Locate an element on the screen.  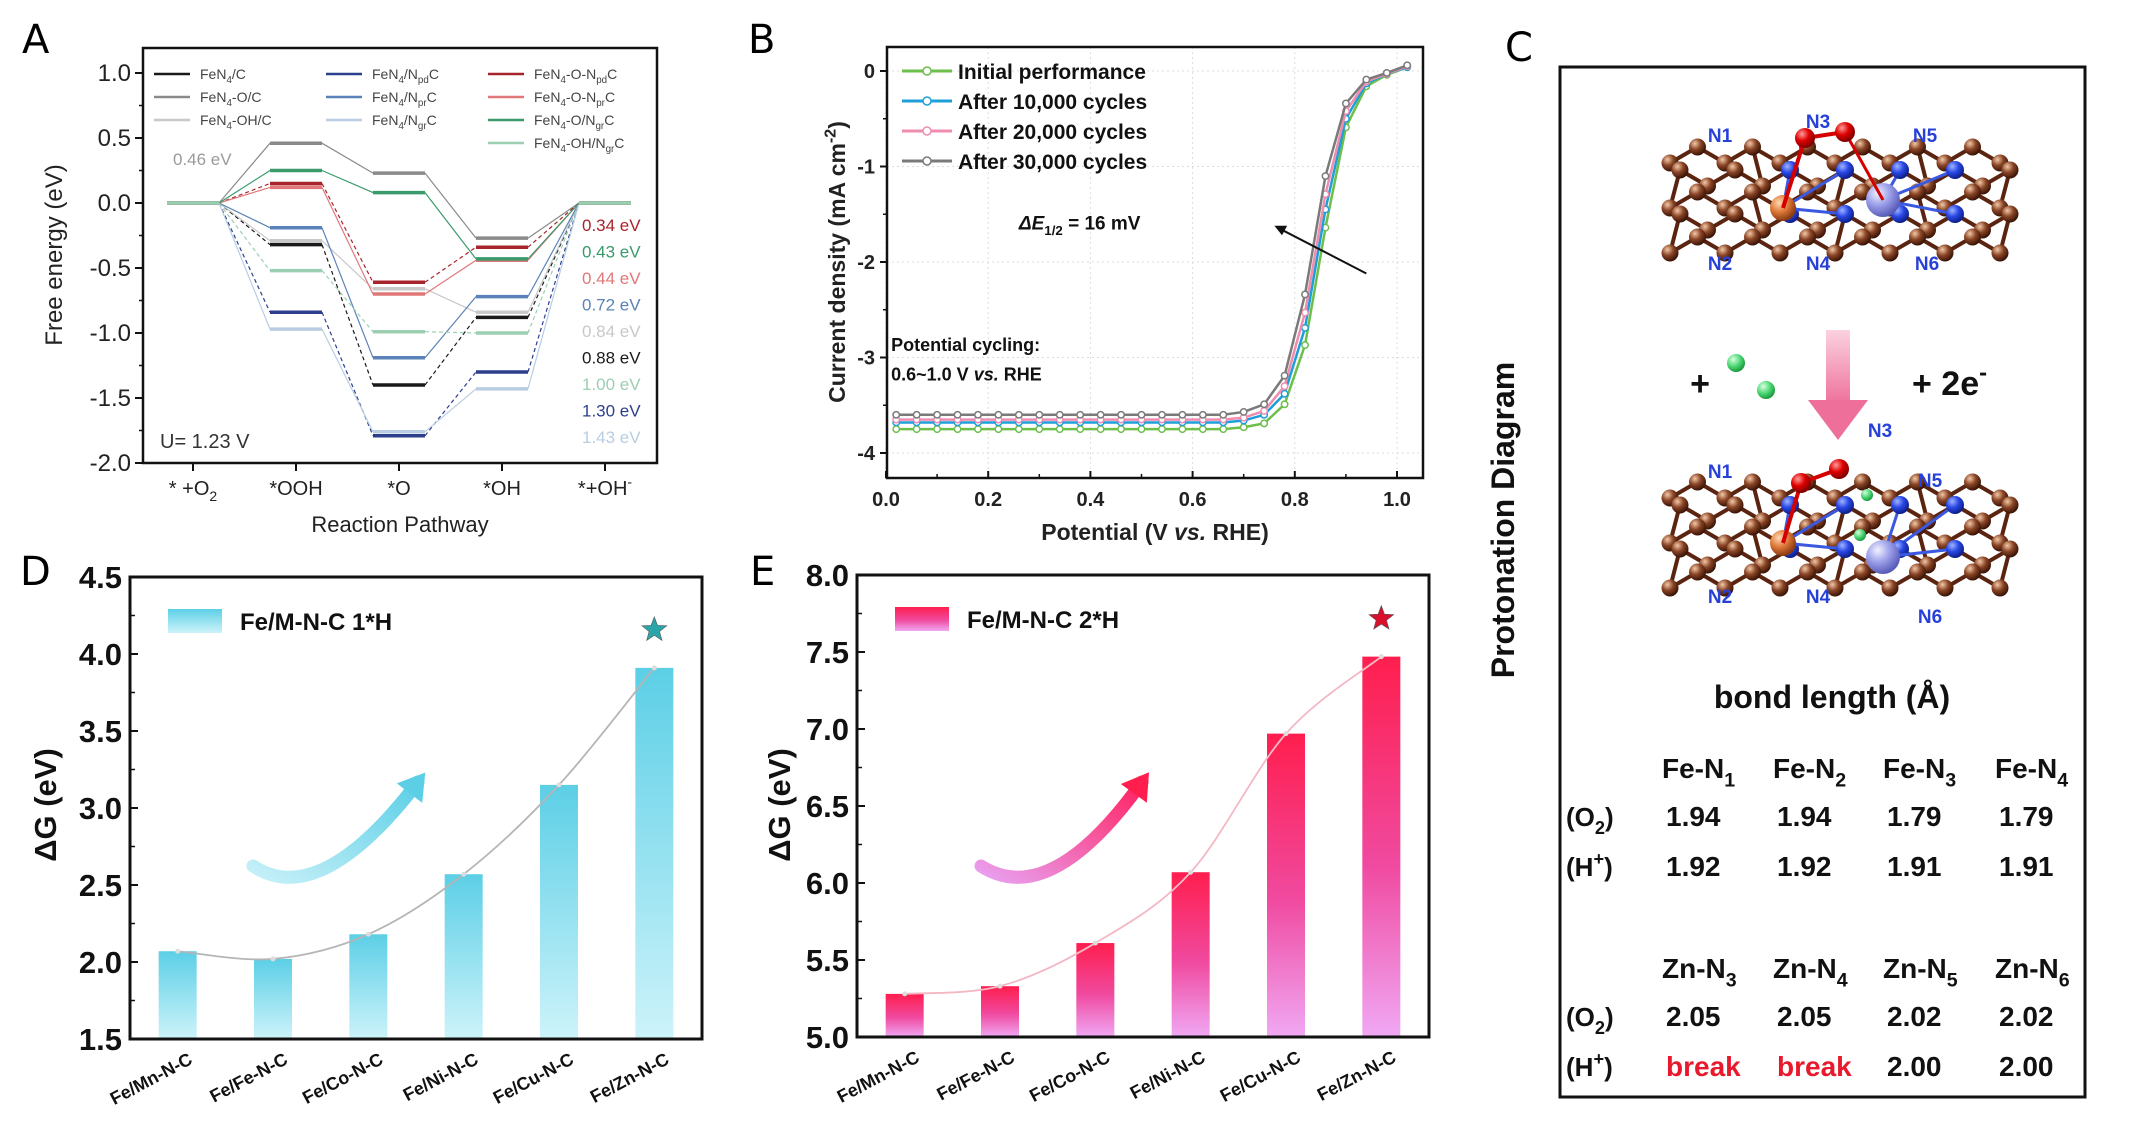
text-run: +O is located at coordinates (193, 489).